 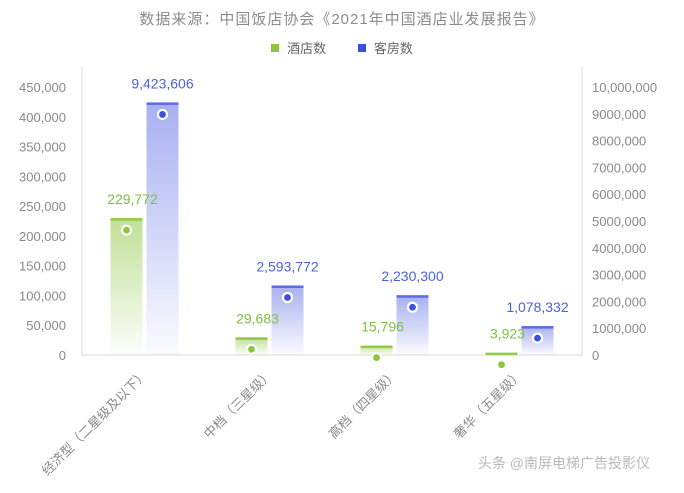 What do you see at coordinates (619, 301) in the screenshot?
I see `right-tick-label: 2000,000` at bounding box center [619, 301].